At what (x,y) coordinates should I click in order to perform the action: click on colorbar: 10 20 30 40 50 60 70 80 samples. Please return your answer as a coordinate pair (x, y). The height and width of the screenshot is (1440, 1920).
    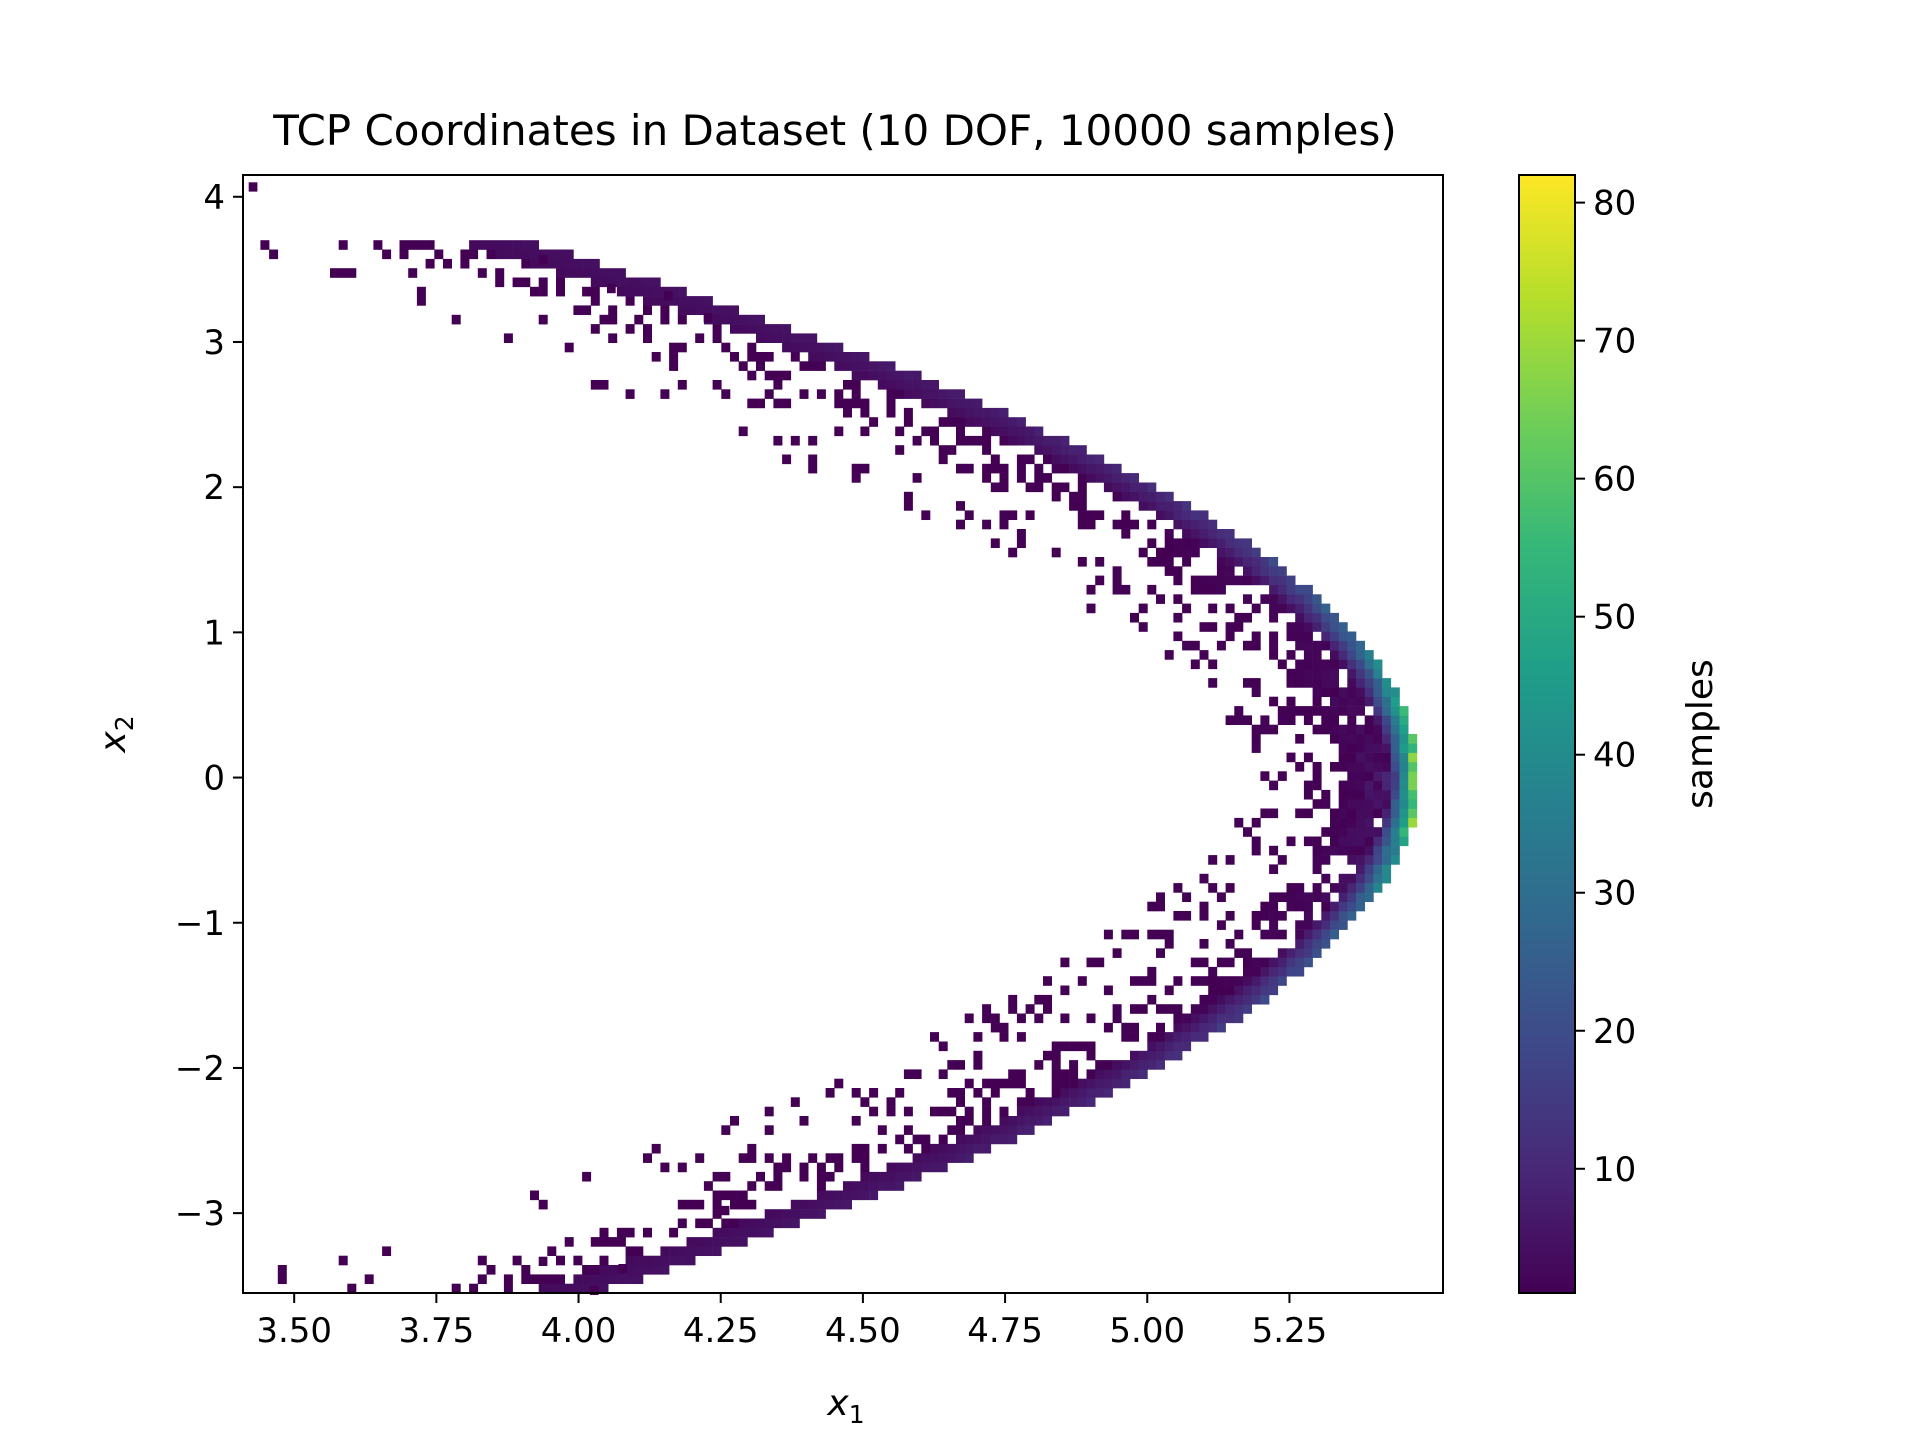
    Looking at the image, I should click on (1619, 734).